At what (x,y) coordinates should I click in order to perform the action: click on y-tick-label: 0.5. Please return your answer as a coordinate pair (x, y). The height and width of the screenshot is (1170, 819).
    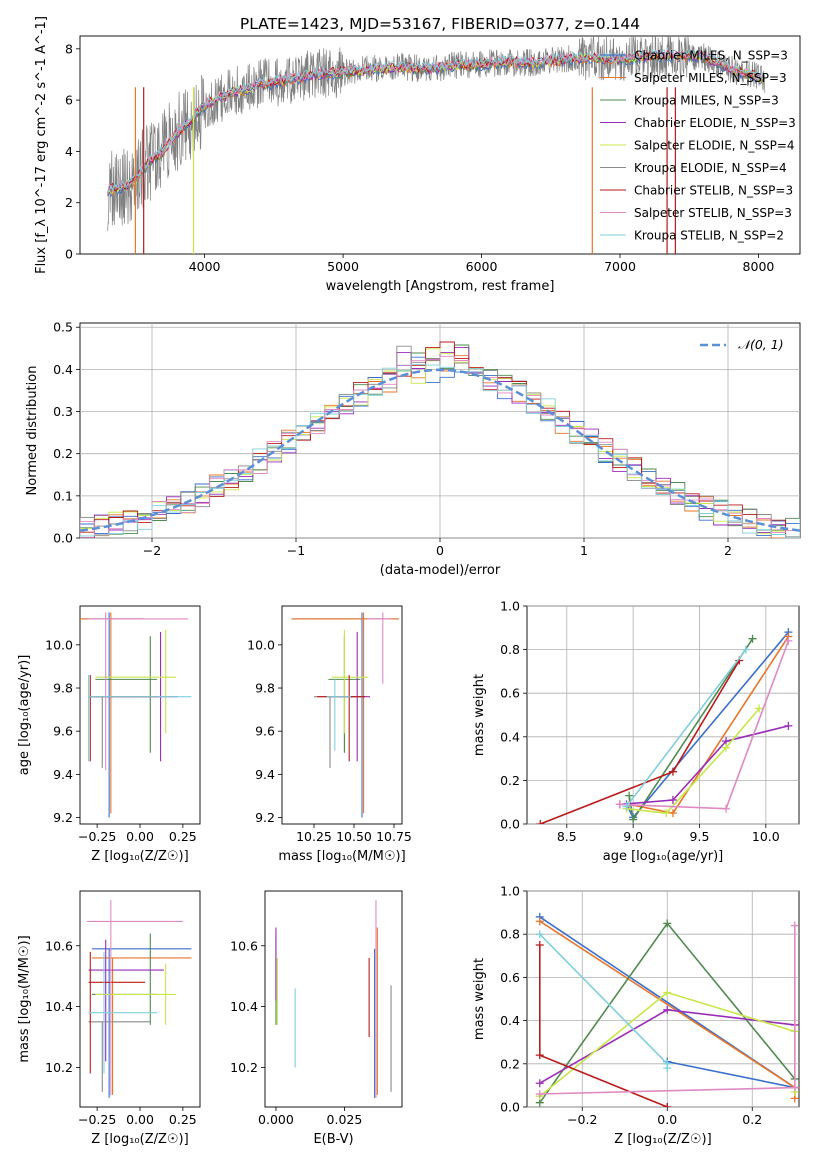
    Looking at the image, I should click on (63, 327).